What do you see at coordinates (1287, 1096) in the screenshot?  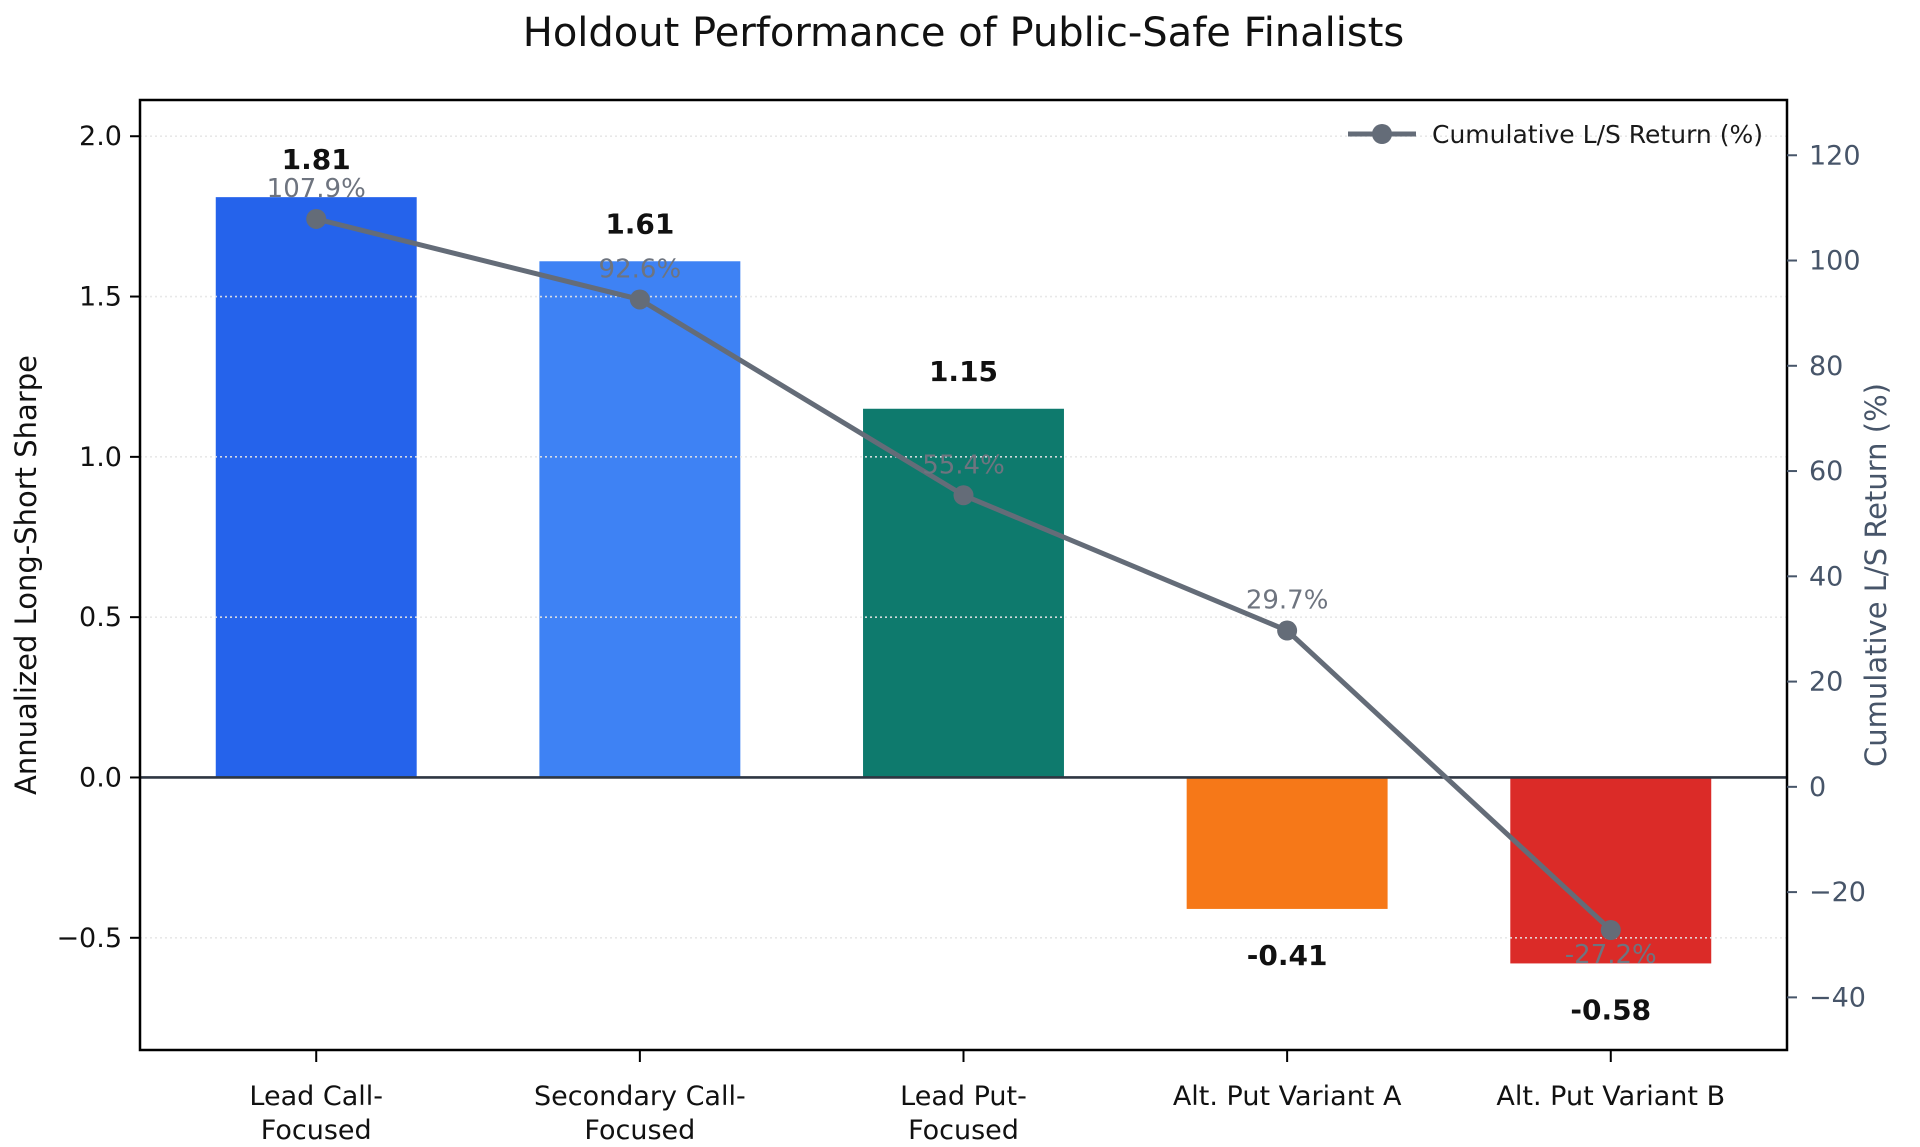 I see `x-tick-label: Alt. Put Variant A` at bounding box center [1287, 1096].